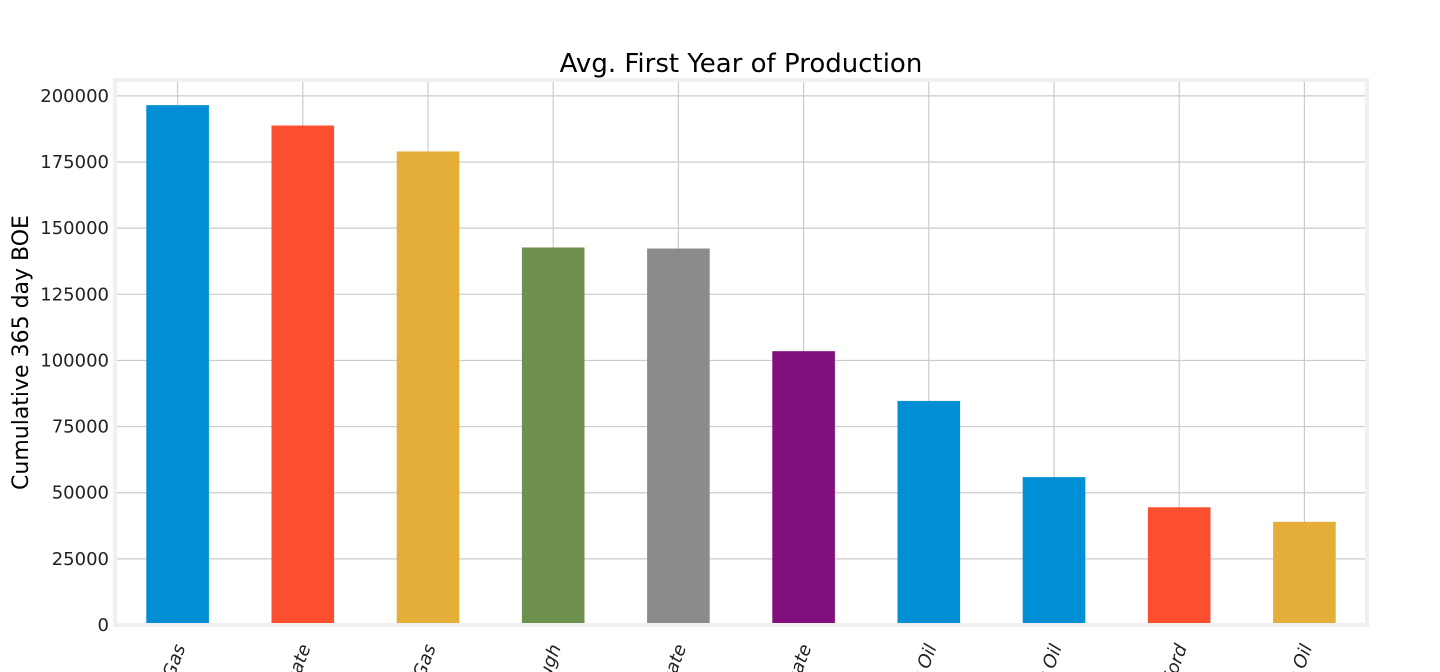  What do you see at coordinates (80, 559) in the screenshot?
I see `y-tick-label: 25000` at bounding box center [80, 559].